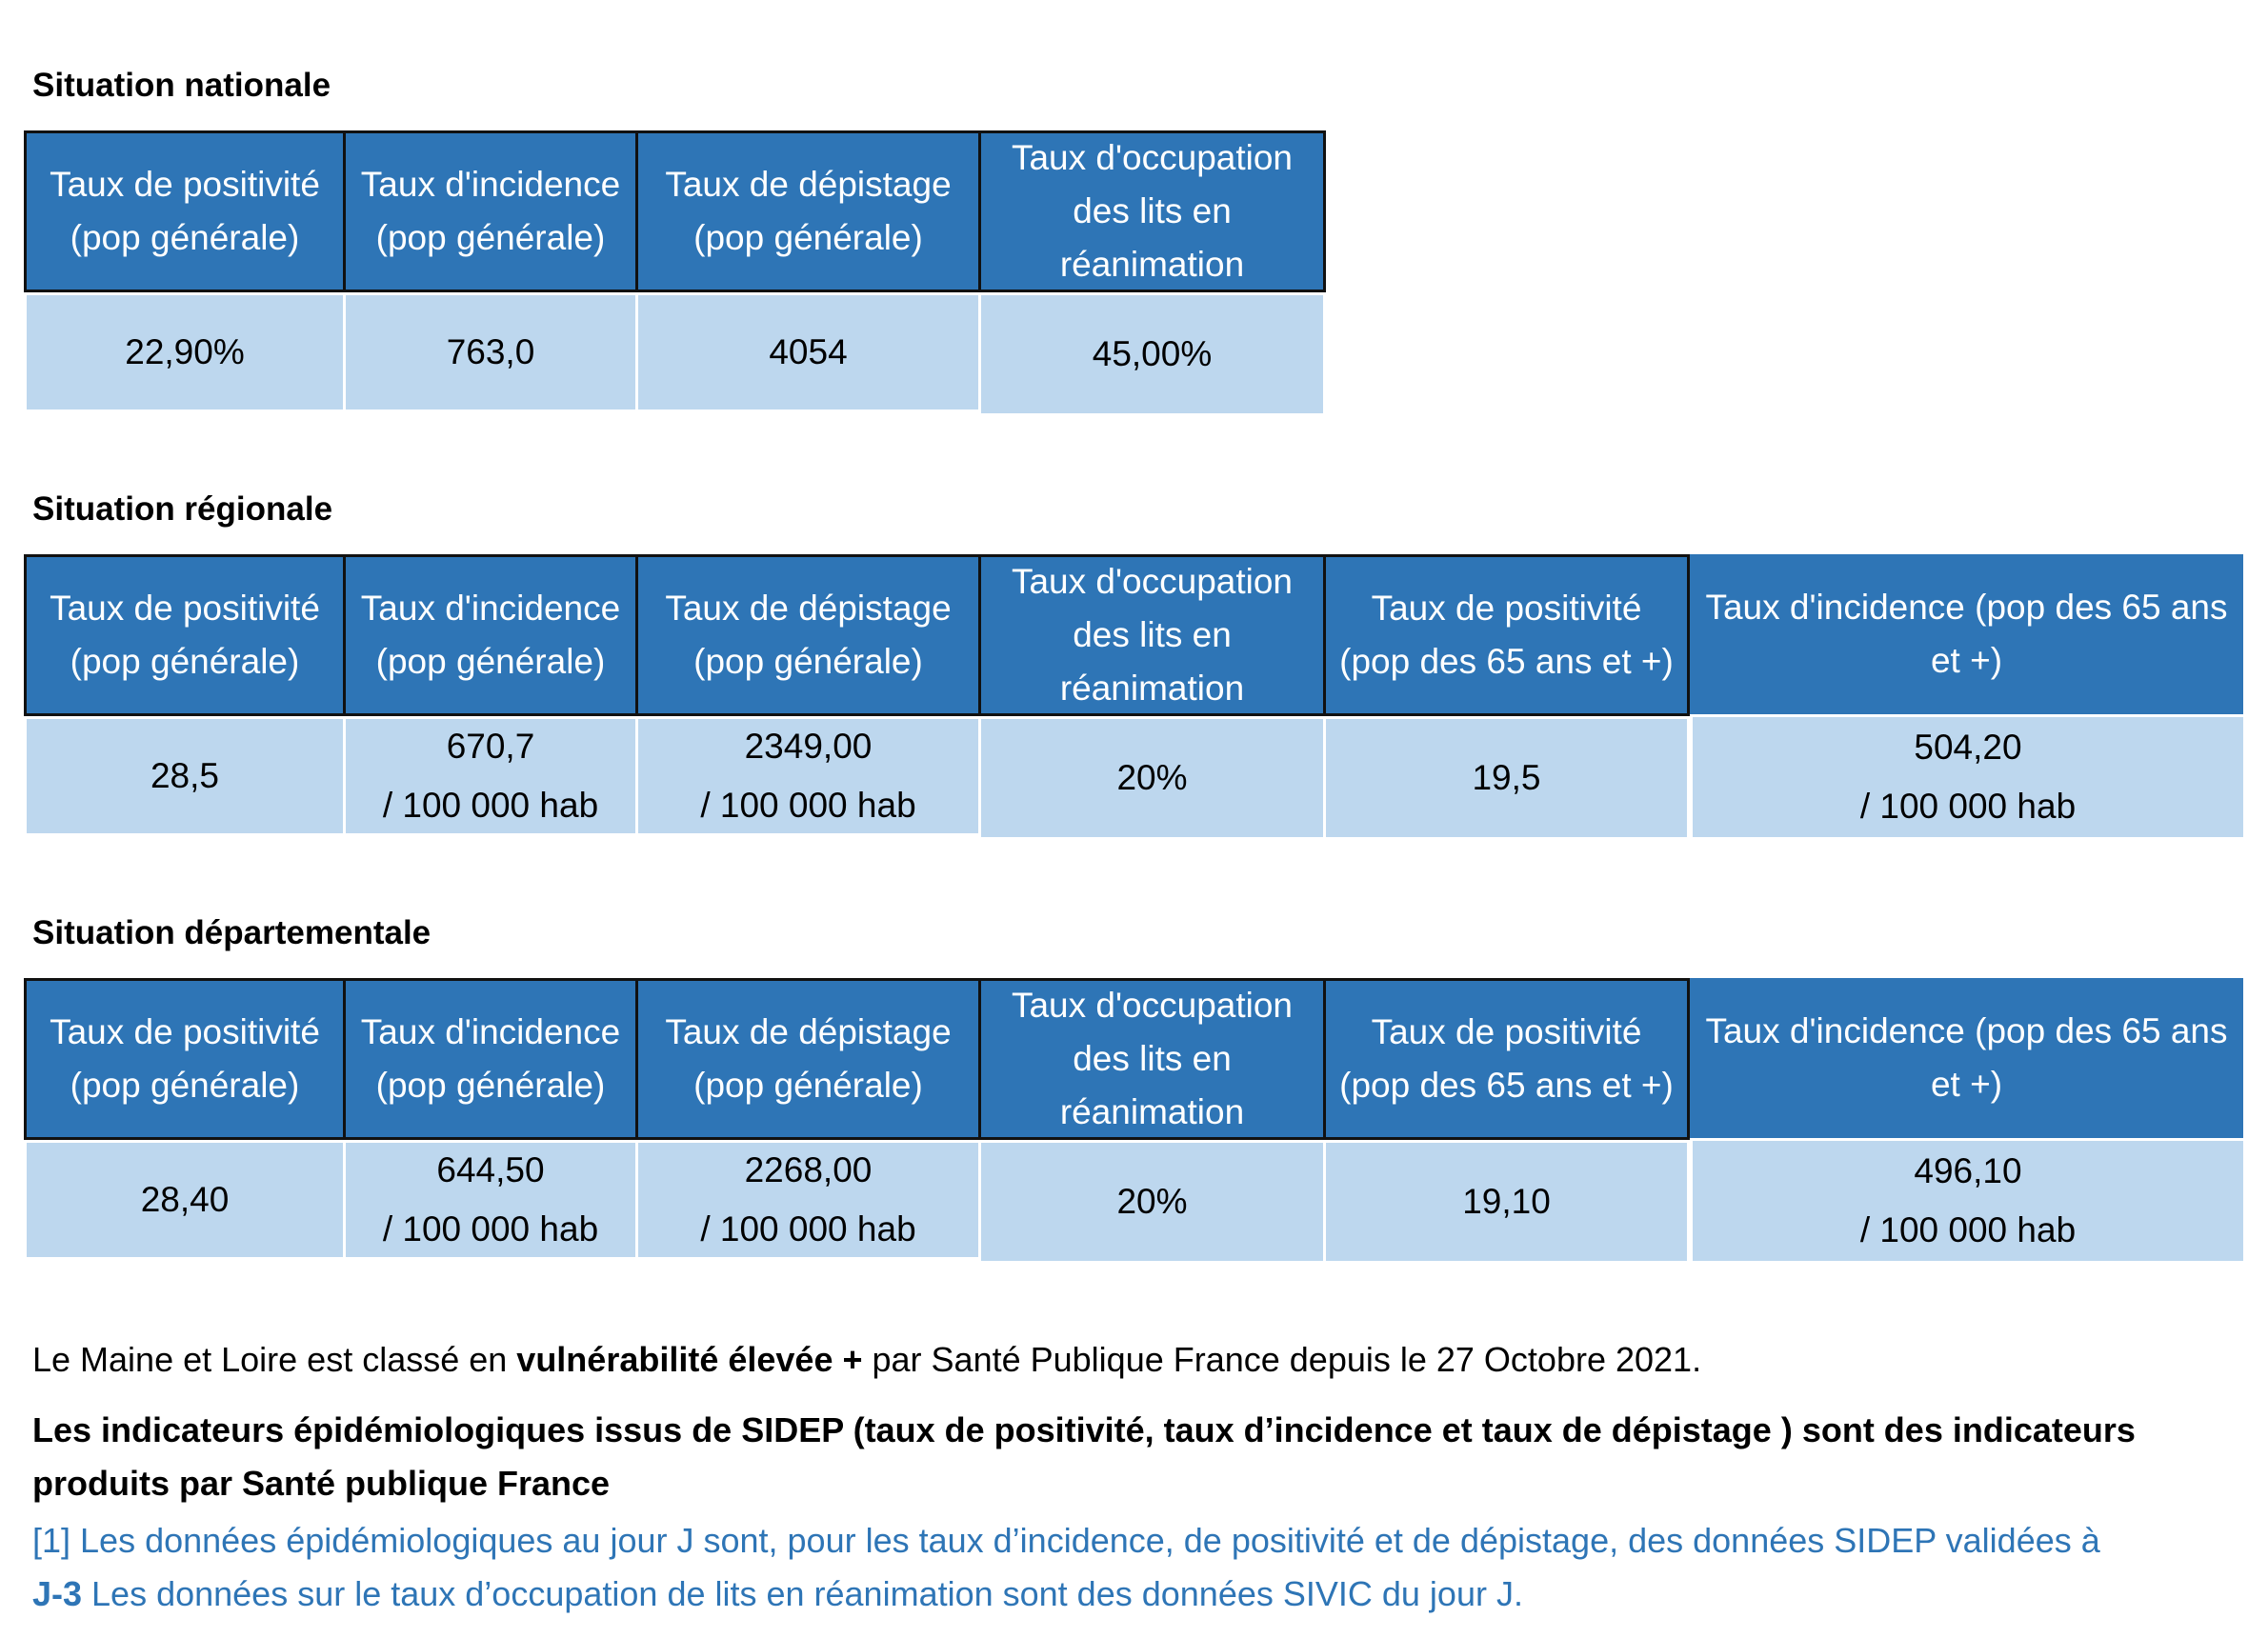  I want to click on value-cell: 22,90%, so click(185, 352).